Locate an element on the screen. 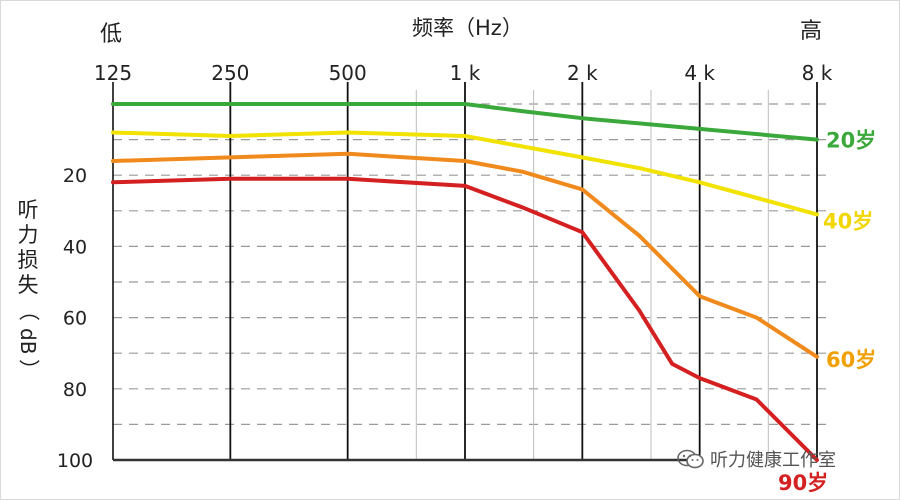  y-axis-title-char: 力 is located at coordinates (28, 235).